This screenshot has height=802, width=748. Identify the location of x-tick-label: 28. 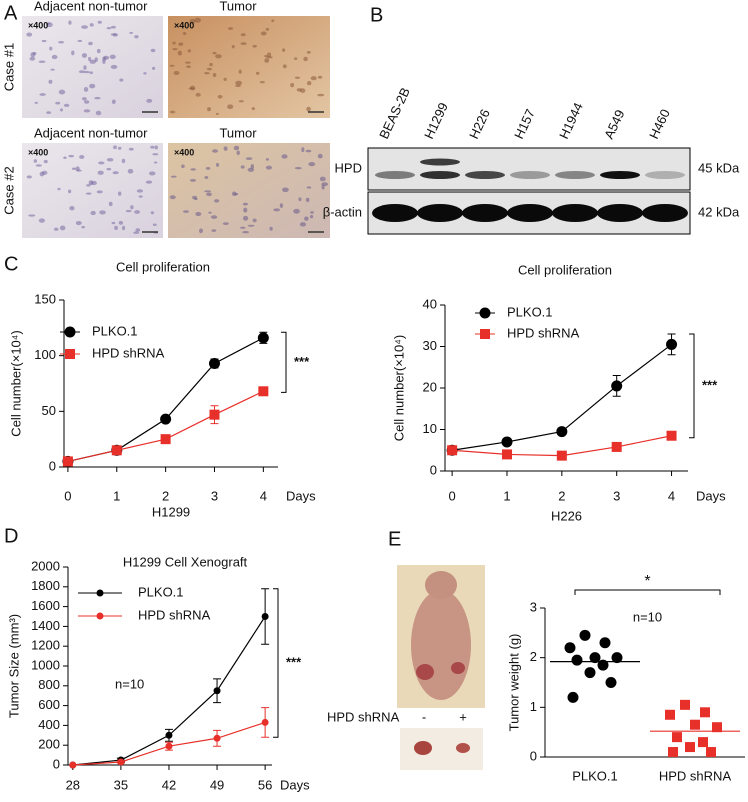
(73, 784).